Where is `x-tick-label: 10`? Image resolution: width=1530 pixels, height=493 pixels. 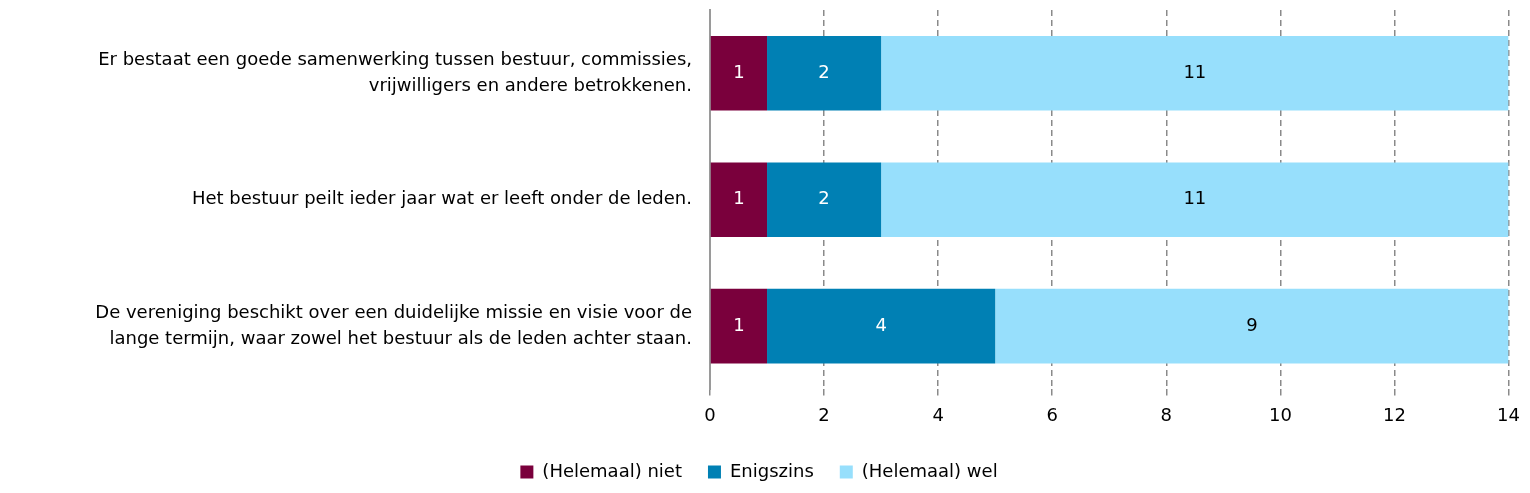 x-tick-label: 10 is located at coordinates (1280, 414).